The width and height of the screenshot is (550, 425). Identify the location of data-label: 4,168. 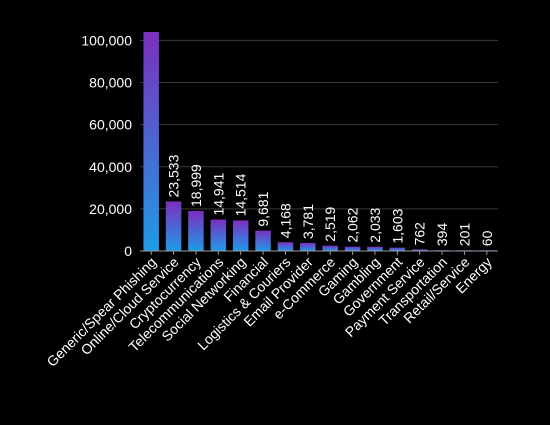
(285, 220).